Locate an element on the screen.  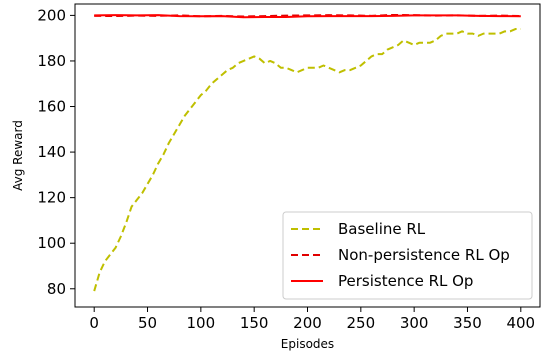
y-axis-label: Avg Reward is located at coordinates (18, 155).